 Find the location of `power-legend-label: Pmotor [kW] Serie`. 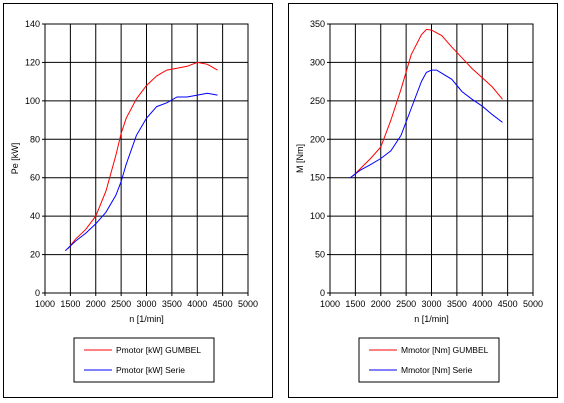

power-legend-label: Pmotor [kW] Serie is located at coordinates (150, 370).